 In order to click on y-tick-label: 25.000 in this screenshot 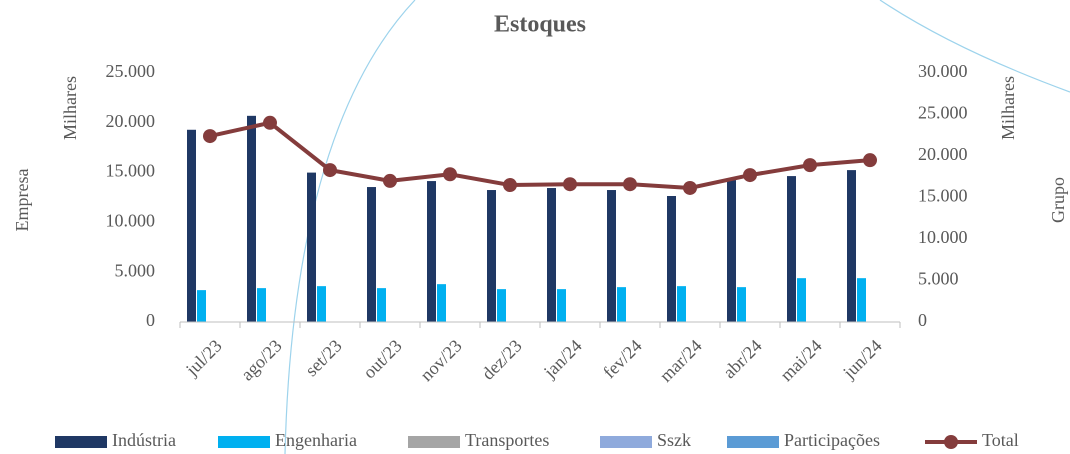, I will do `click(131, 71)`.